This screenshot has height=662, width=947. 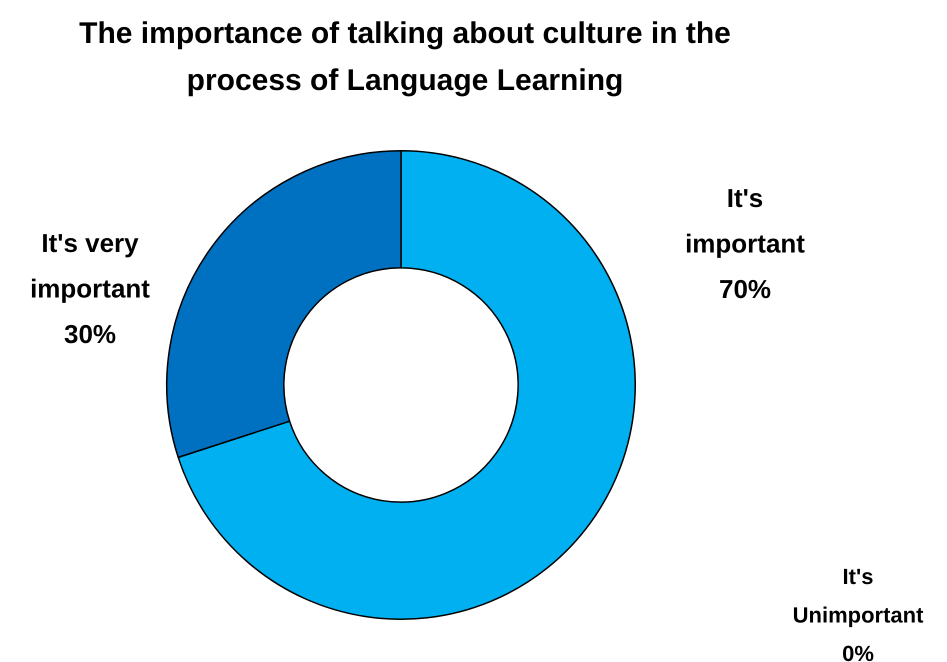 What do you see at coordinates (90, 266) in the screenshot?
I see `slice-label: It's very important` at bounding box center [90, 266].